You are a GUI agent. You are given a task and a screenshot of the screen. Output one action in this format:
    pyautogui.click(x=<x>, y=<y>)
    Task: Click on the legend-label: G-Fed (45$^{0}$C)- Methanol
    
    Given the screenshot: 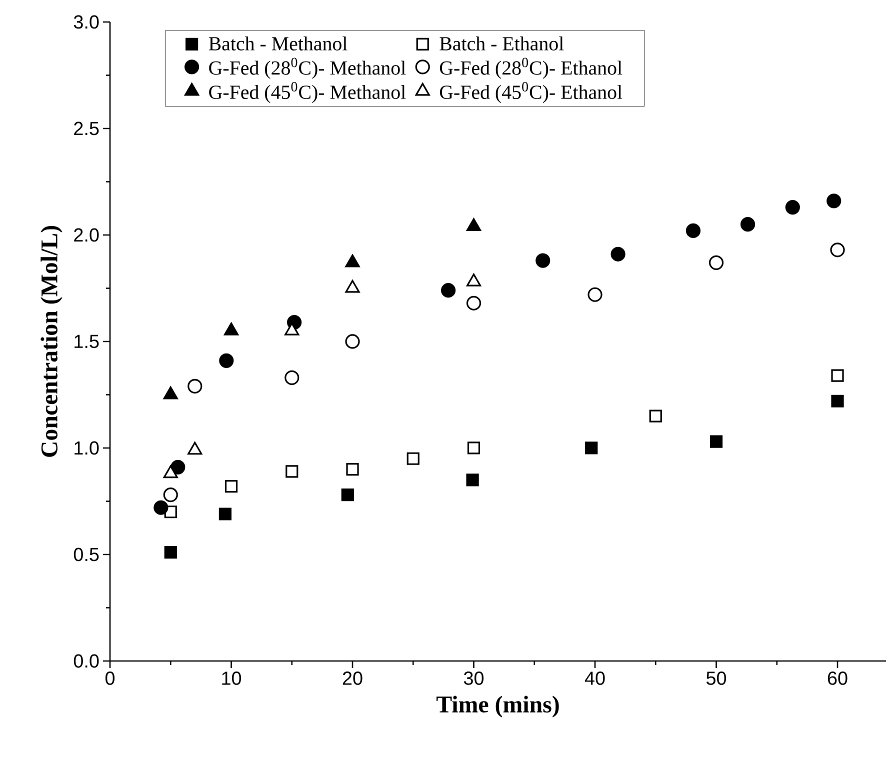 What is the action you would take?
    pyautogui.click(x=307, y=93)
    